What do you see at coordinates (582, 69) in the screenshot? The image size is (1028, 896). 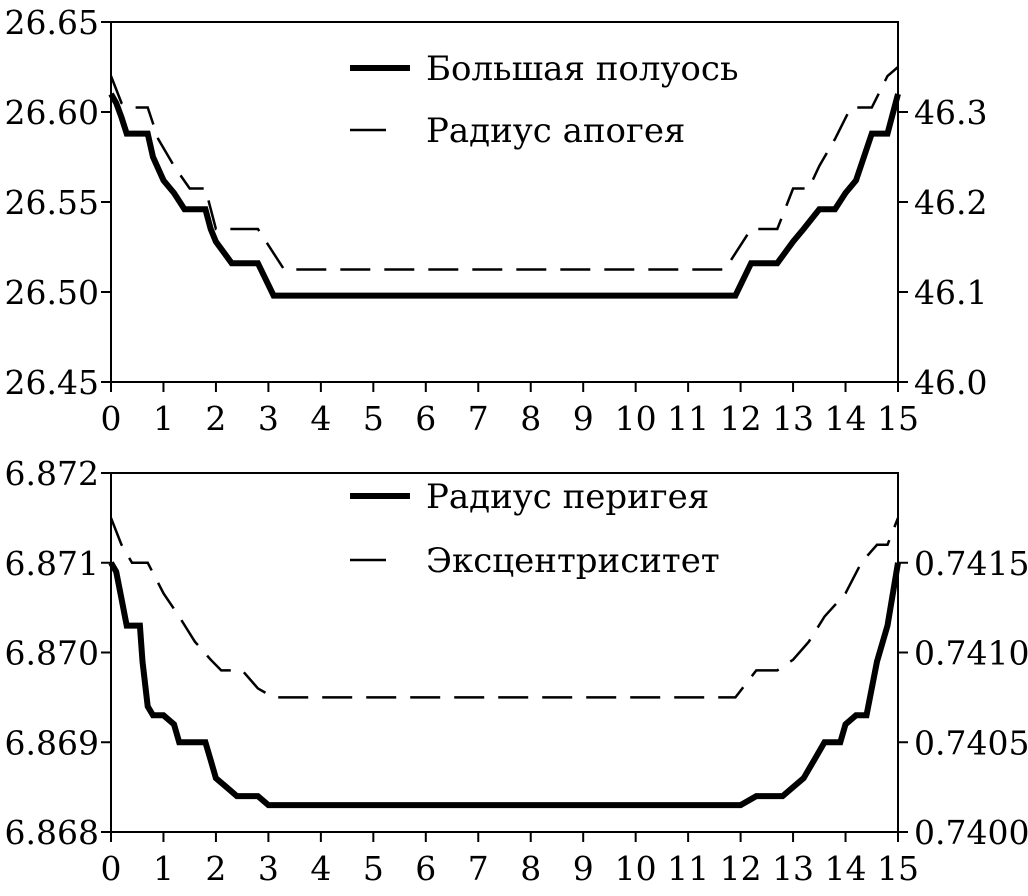 I see `legend-label-1: Большая полуось` at bounding box center [582, 69].